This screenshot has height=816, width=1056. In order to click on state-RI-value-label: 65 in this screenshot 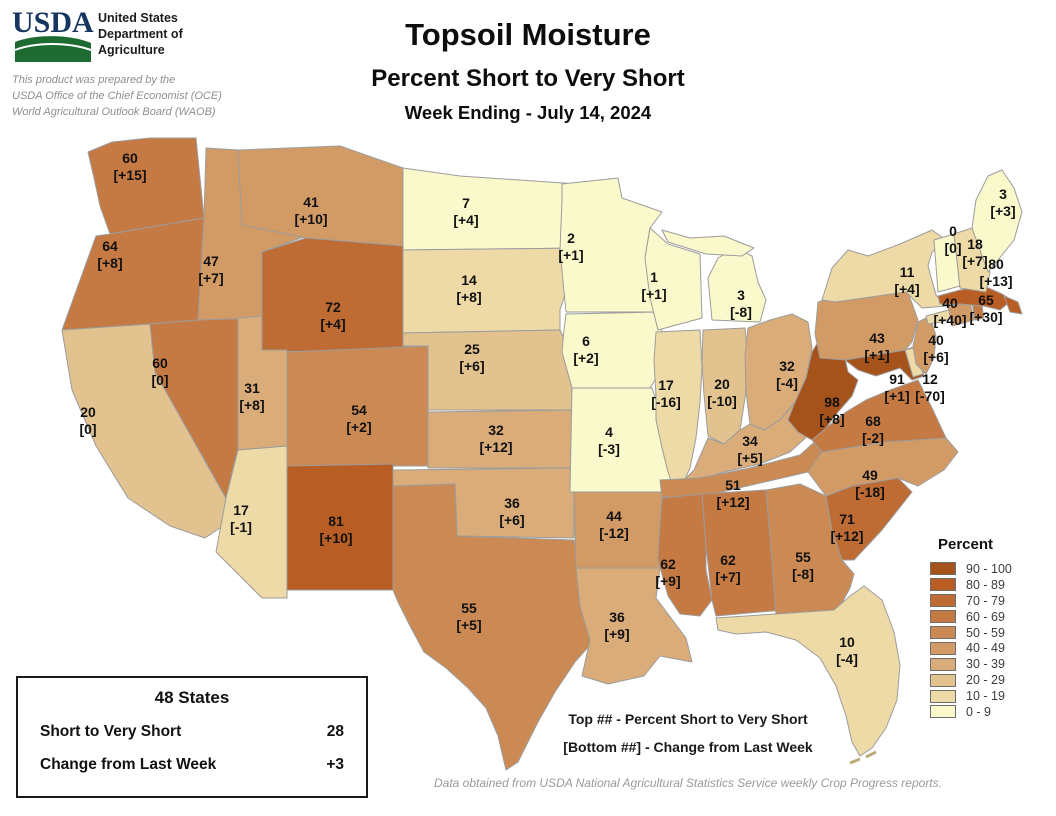, I will do `click(986, 300)`.